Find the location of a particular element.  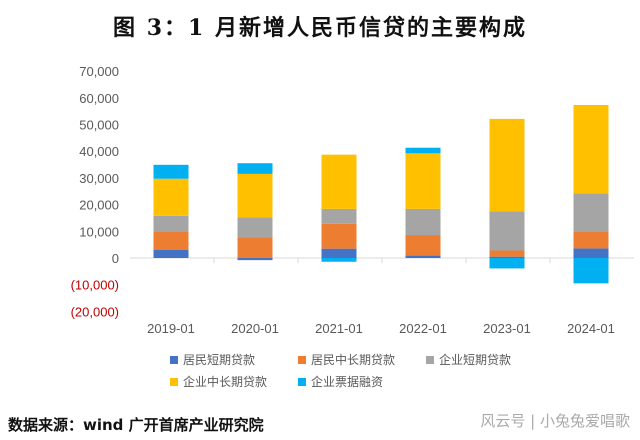

y-tick-label: 20,000 is located at coordinates (99, 205).